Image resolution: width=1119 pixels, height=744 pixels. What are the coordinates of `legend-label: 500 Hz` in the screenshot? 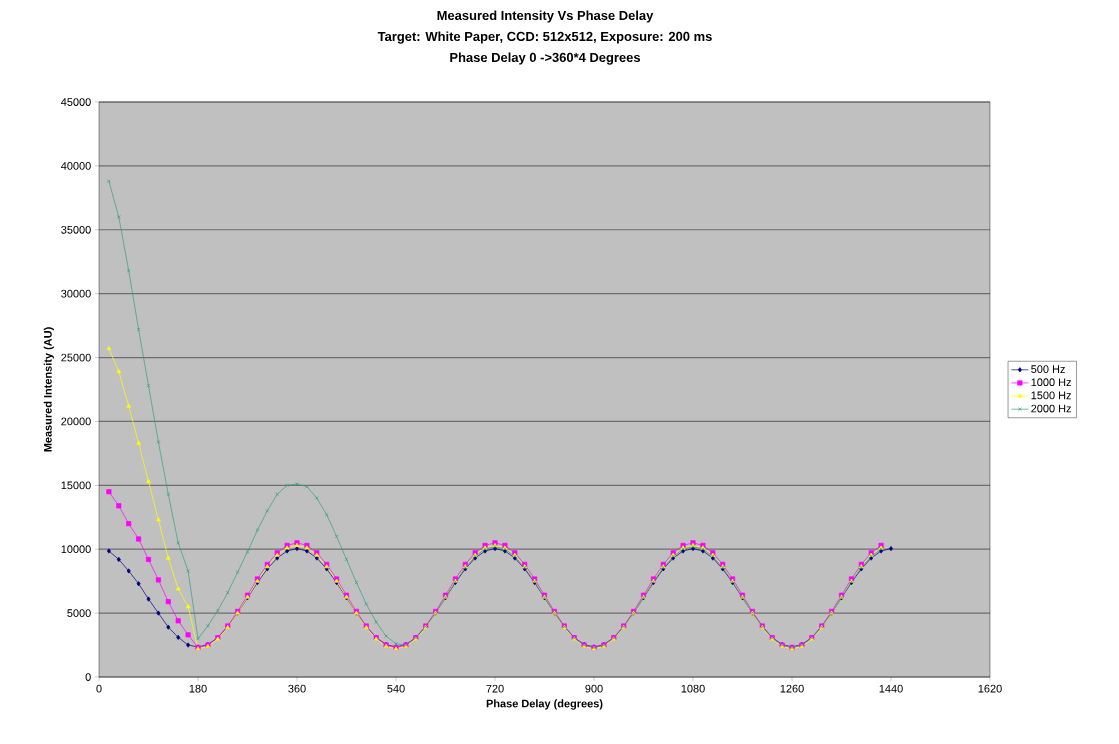 It's located at (1048, 369).